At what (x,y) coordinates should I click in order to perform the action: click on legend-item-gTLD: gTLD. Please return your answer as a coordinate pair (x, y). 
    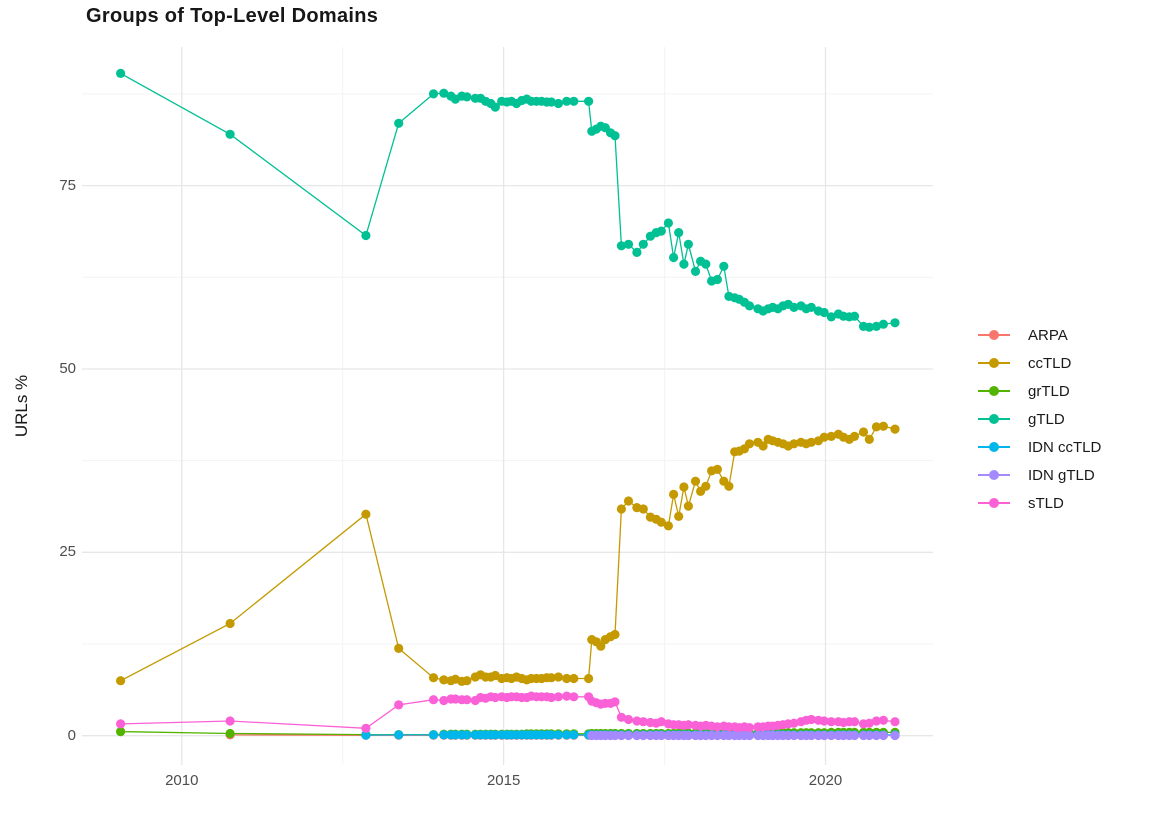
    Looking at the image, I should click on (1039, 419).